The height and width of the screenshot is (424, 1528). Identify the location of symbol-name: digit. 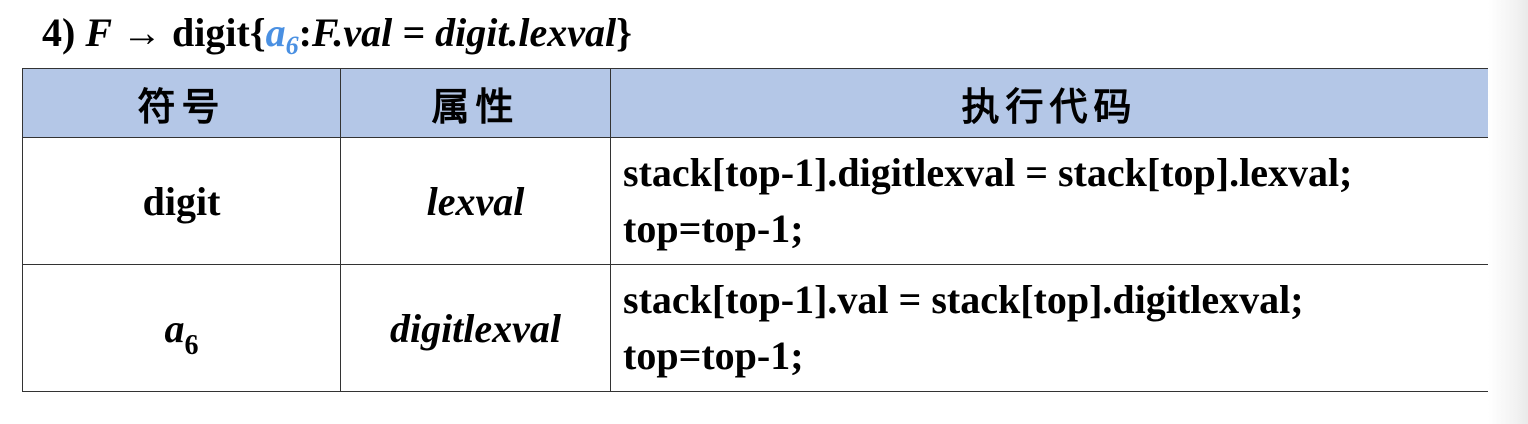
(181, 201).